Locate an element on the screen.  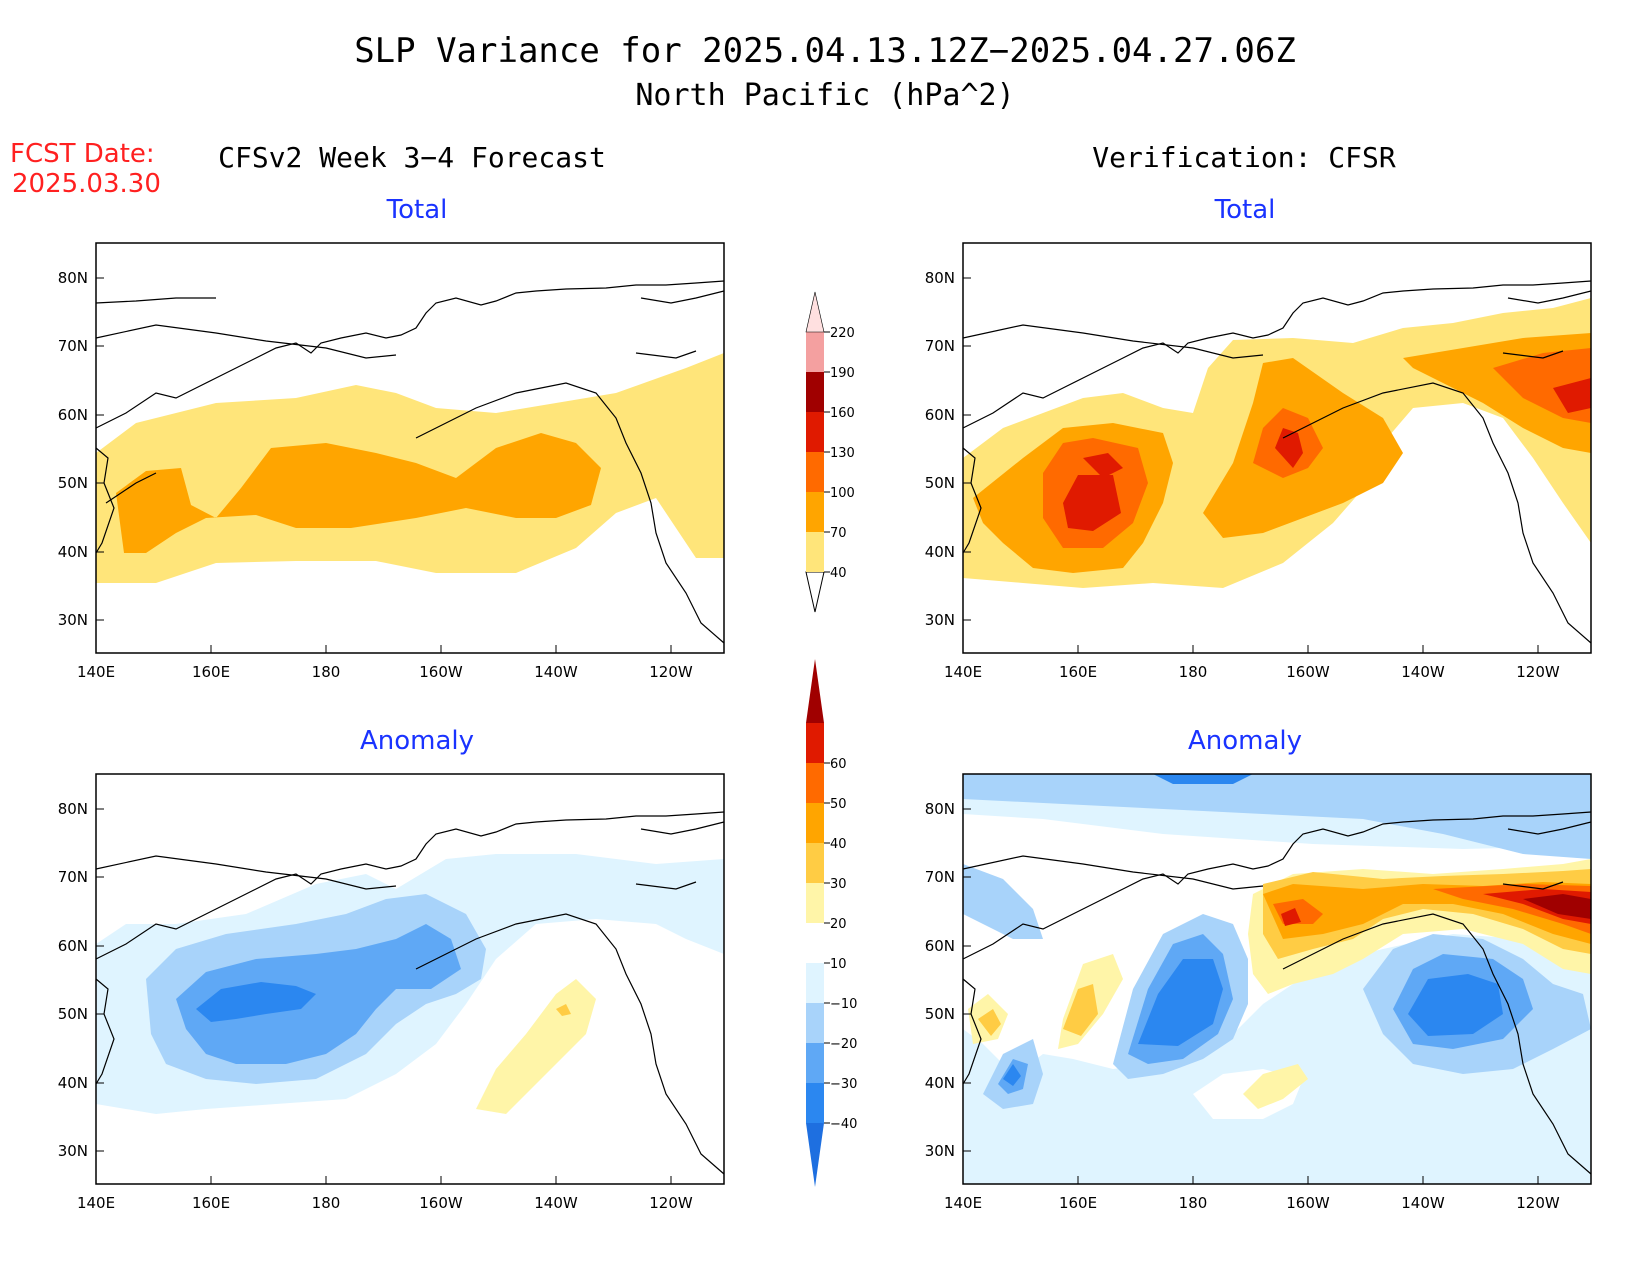
colorbar-total-label: 40 is located at coordinates (838, 573).